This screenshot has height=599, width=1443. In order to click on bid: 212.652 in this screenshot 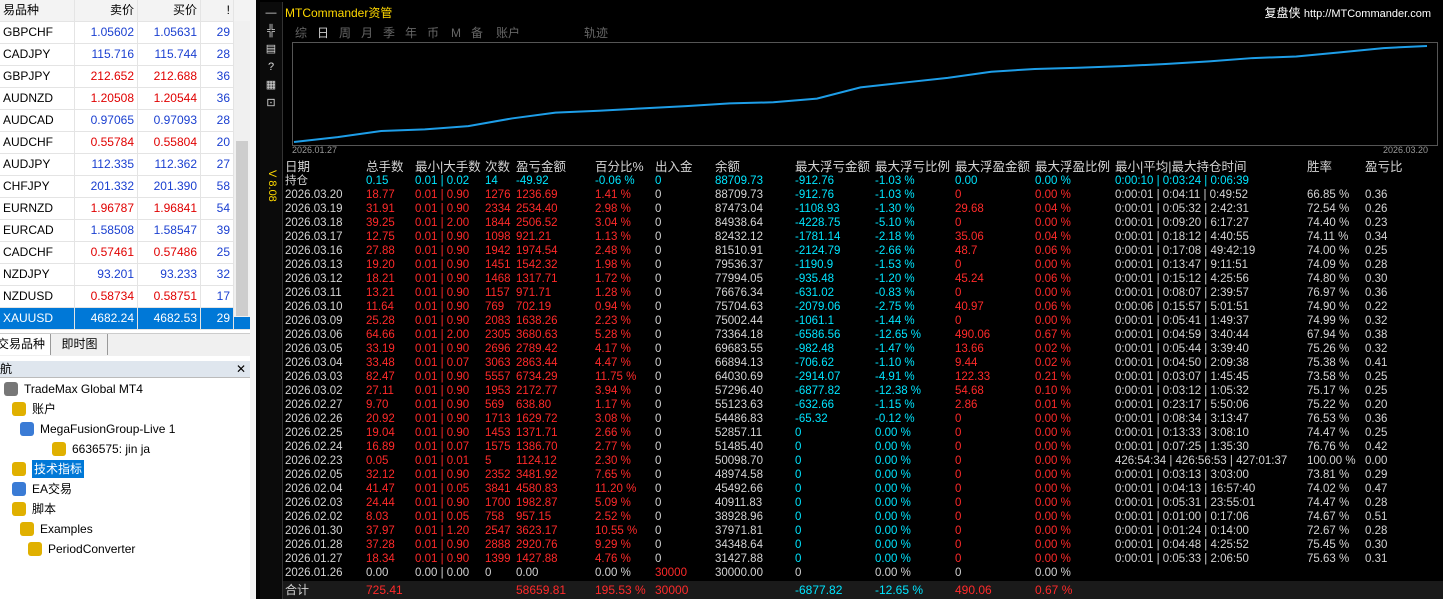, I will do `click(106, 76)`.